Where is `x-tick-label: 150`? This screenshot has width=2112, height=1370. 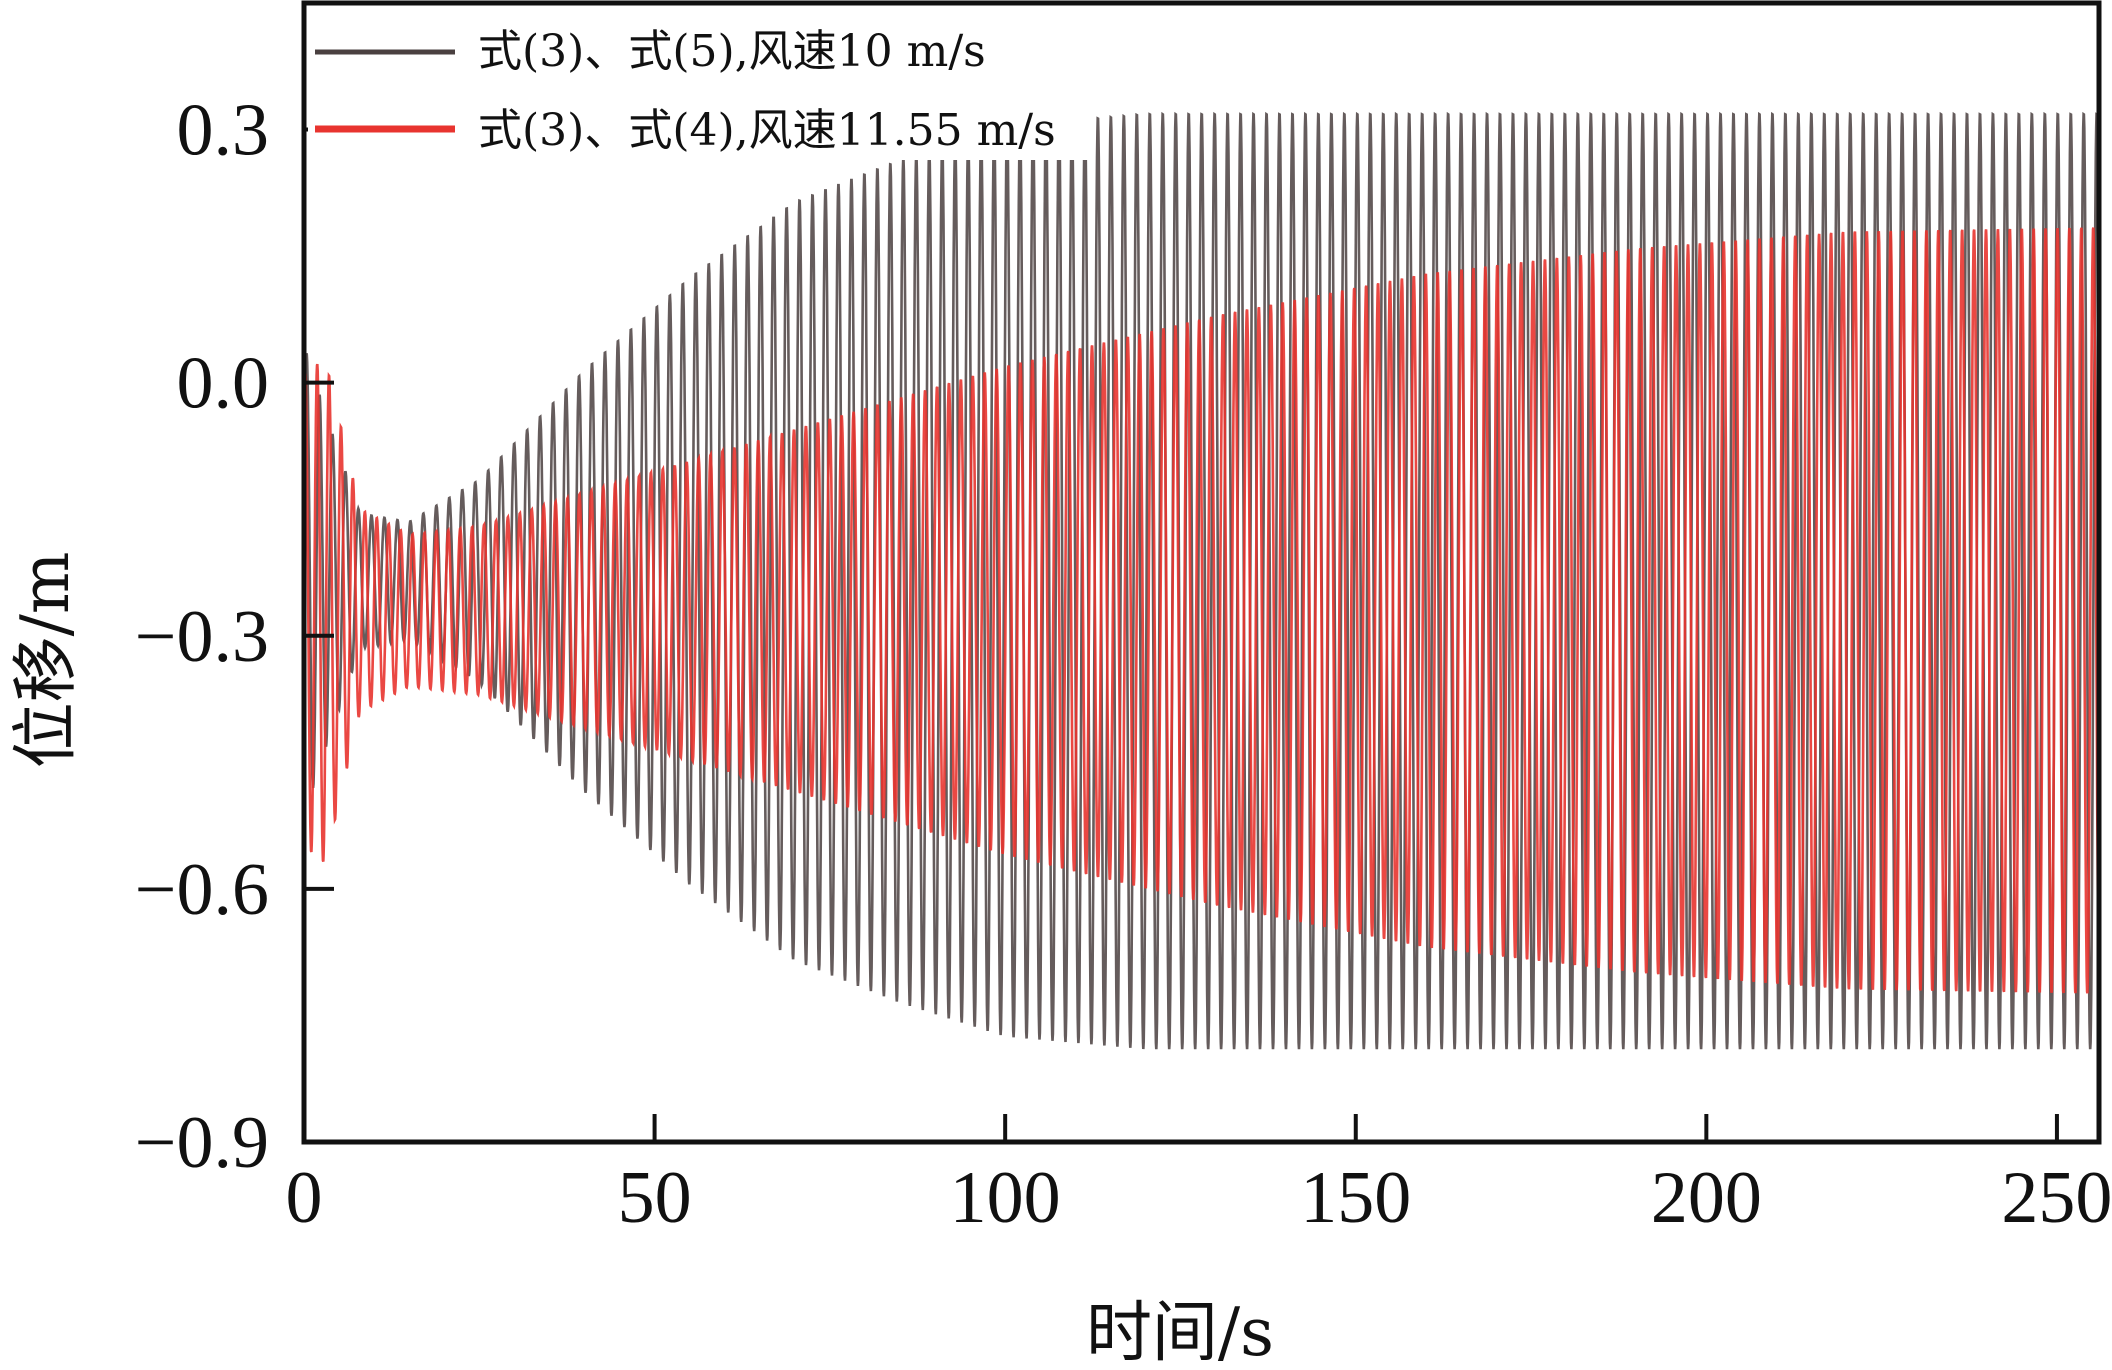 x-tick-label: 150 is located at coordinates (1355, 1198).